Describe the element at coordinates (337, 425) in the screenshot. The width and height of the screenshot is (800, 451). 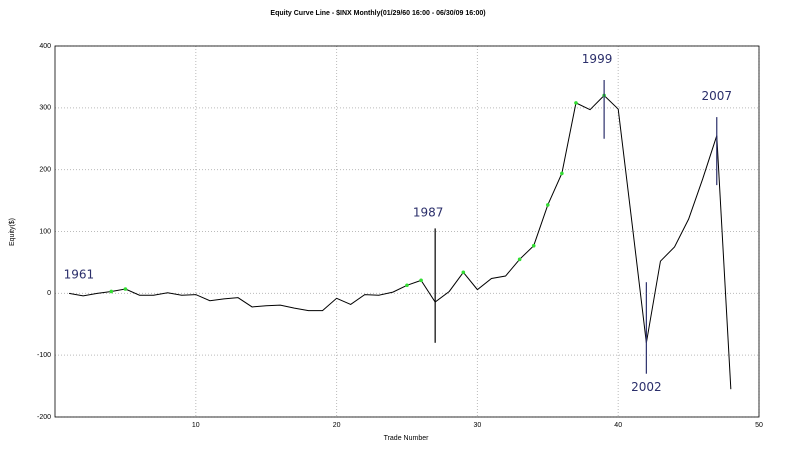
I see `x-tick-label: 20` at that location.